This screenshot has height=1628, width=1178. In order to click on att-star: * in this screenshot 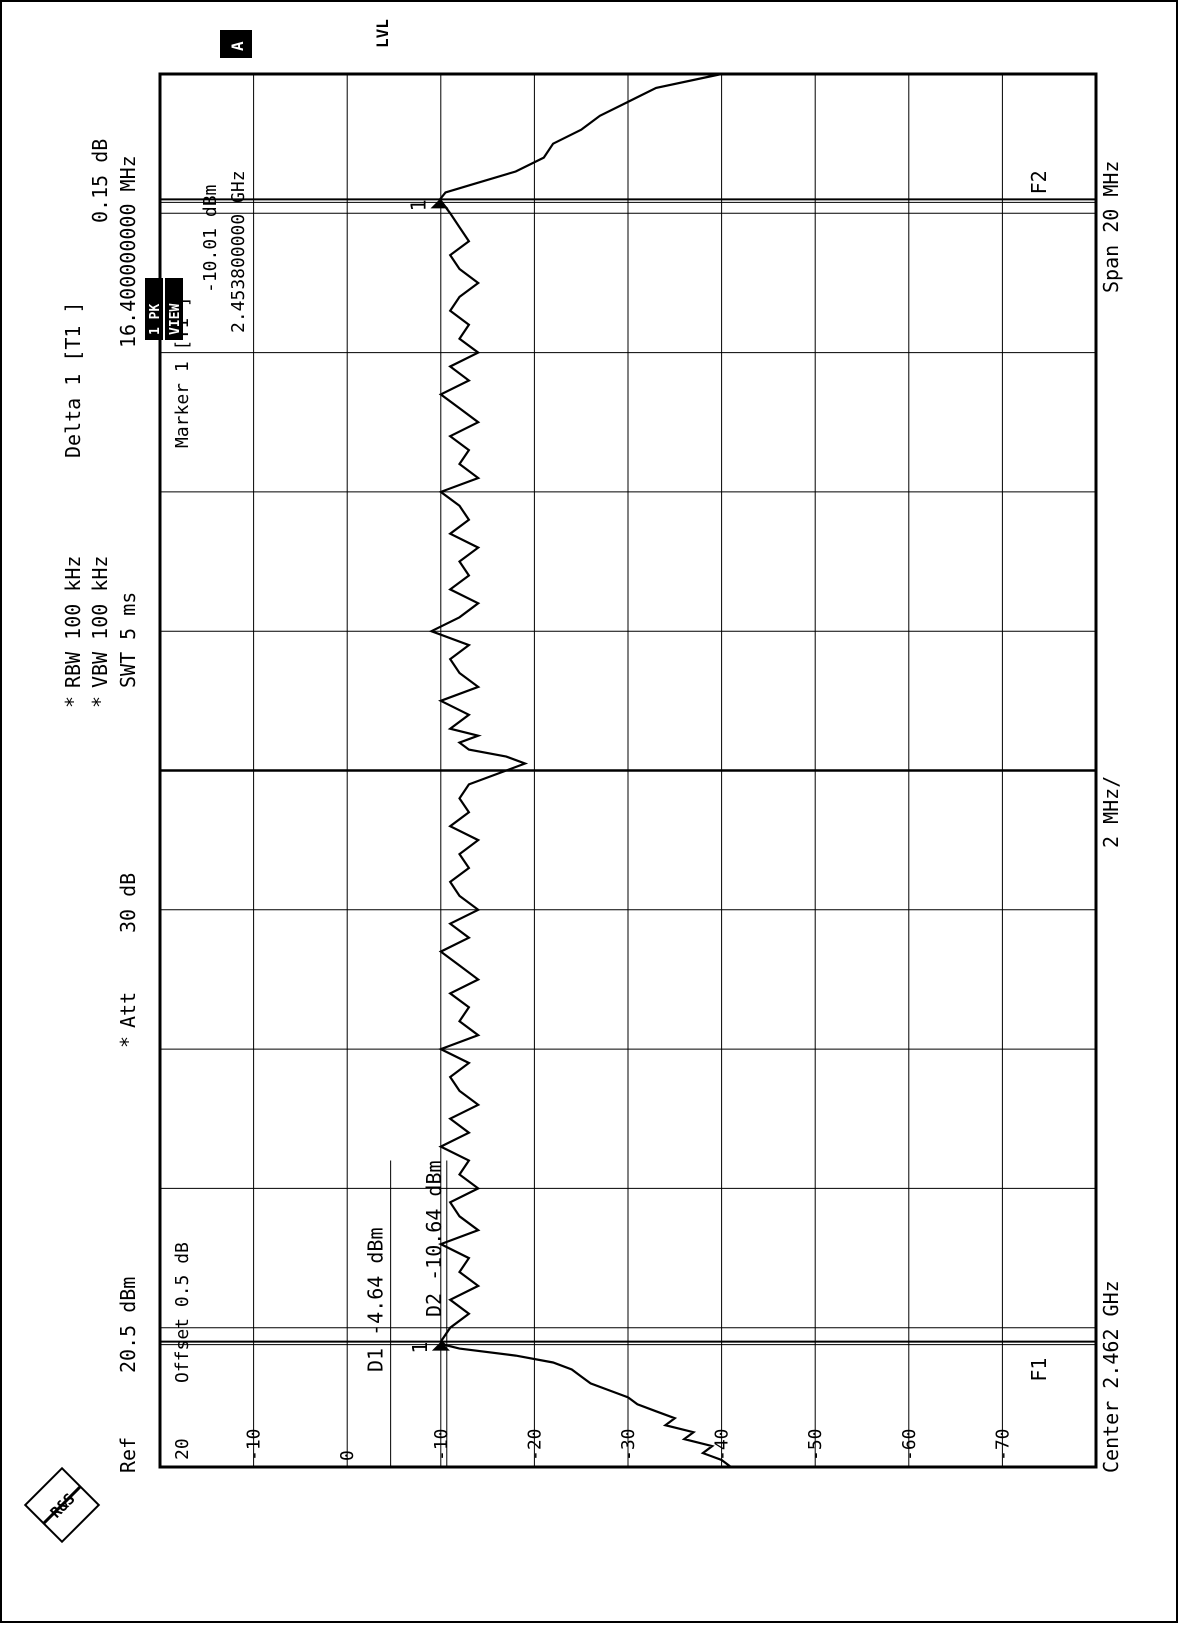, I will do `click(128, 1042)`.